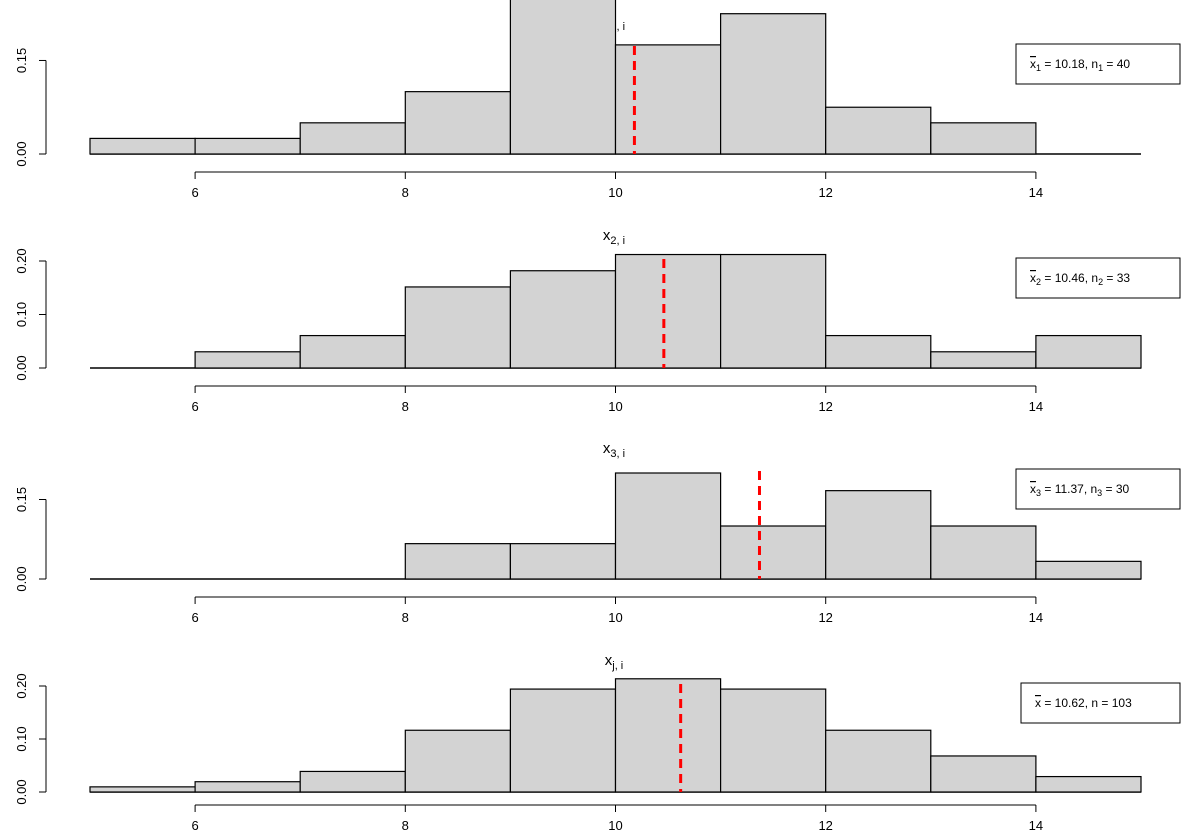 Image resolution: width=1181 pixels, height=831 pixels. What do you see at coordinates (617, 241) in the screenshot?
I see `panel-title-subscript: 2, i` at bounding box center [617, 241].